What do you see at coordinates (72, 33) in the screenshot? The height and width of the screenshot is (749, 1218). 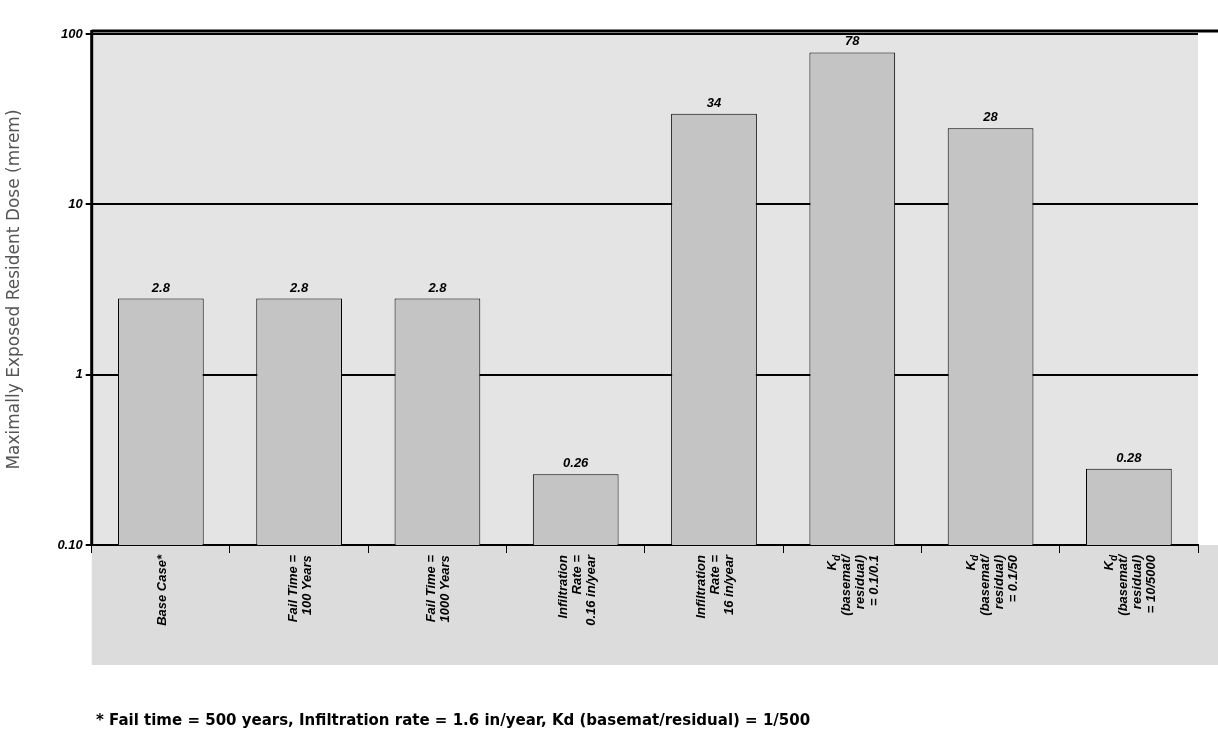 I see `y-tick-label: 100` at bounding box center [72, 33].